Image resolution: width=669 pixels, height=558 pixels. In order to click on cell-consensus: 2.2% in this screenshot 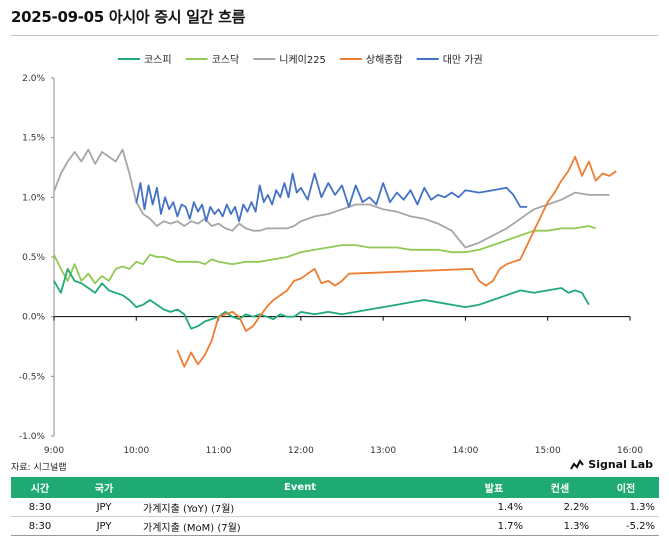, I will do `click(560, 507)`.